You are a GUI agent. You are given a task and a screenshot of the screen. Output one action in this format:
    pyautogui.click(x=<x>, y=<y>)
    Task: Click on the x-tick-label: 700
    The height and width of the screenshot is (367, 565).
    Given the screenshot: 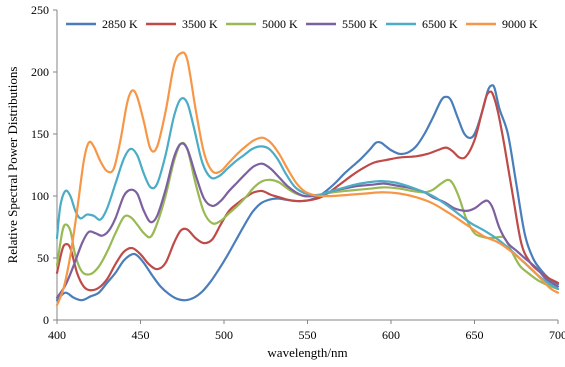 What is the action you would take?
    pyautogui.click(x=557, y=335)
    